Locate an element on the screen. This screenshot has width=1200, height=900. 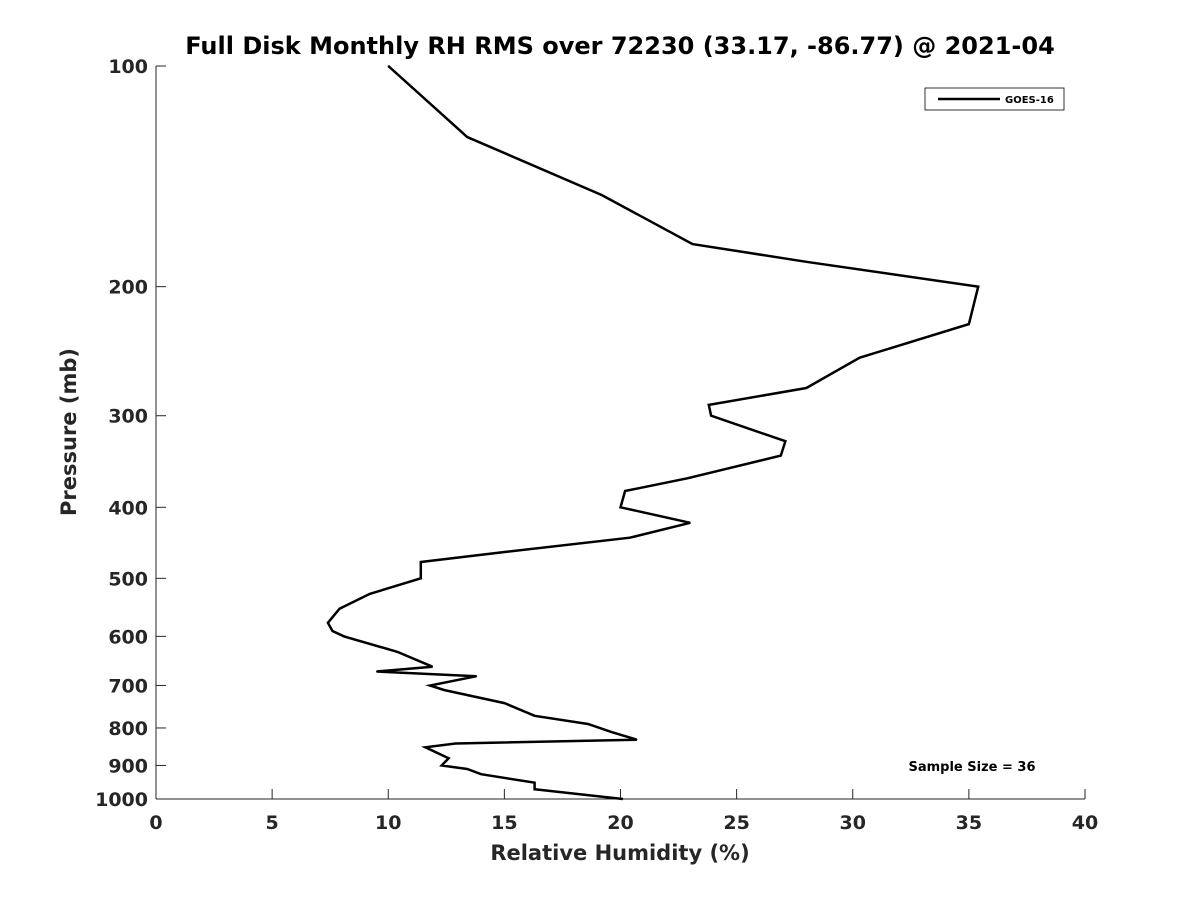
x-tick-label: 20 is located at coordinates (620, 823).